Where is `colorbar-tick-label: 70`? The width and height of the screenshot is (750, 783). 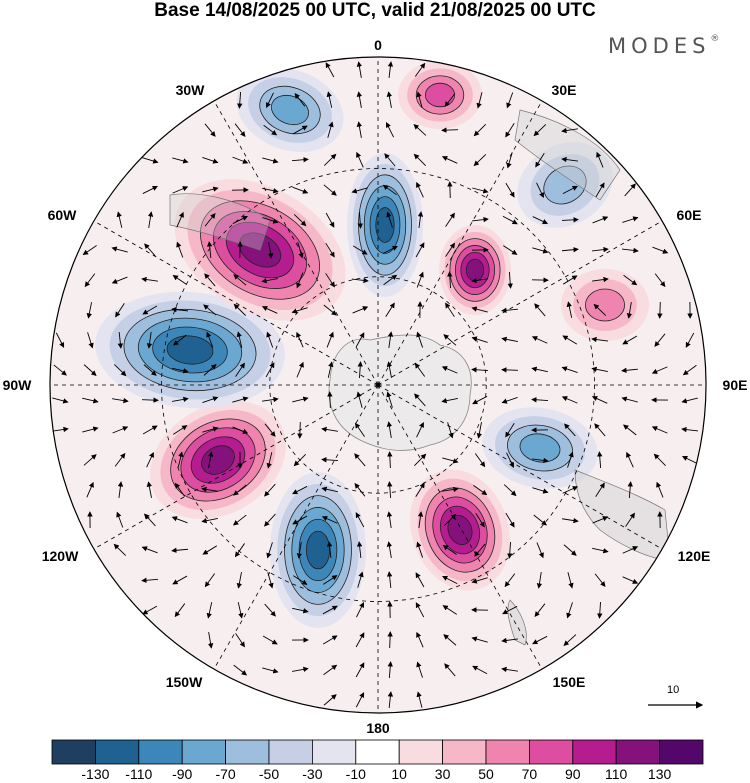 colorbar-tick-label: 70 is located at coordinates (529, 774).